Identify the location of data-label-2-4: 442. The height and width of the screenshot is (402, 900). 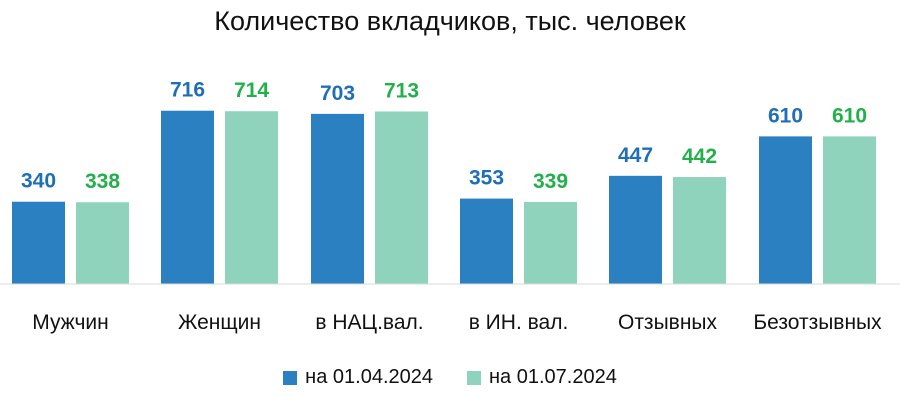
(699, 156).